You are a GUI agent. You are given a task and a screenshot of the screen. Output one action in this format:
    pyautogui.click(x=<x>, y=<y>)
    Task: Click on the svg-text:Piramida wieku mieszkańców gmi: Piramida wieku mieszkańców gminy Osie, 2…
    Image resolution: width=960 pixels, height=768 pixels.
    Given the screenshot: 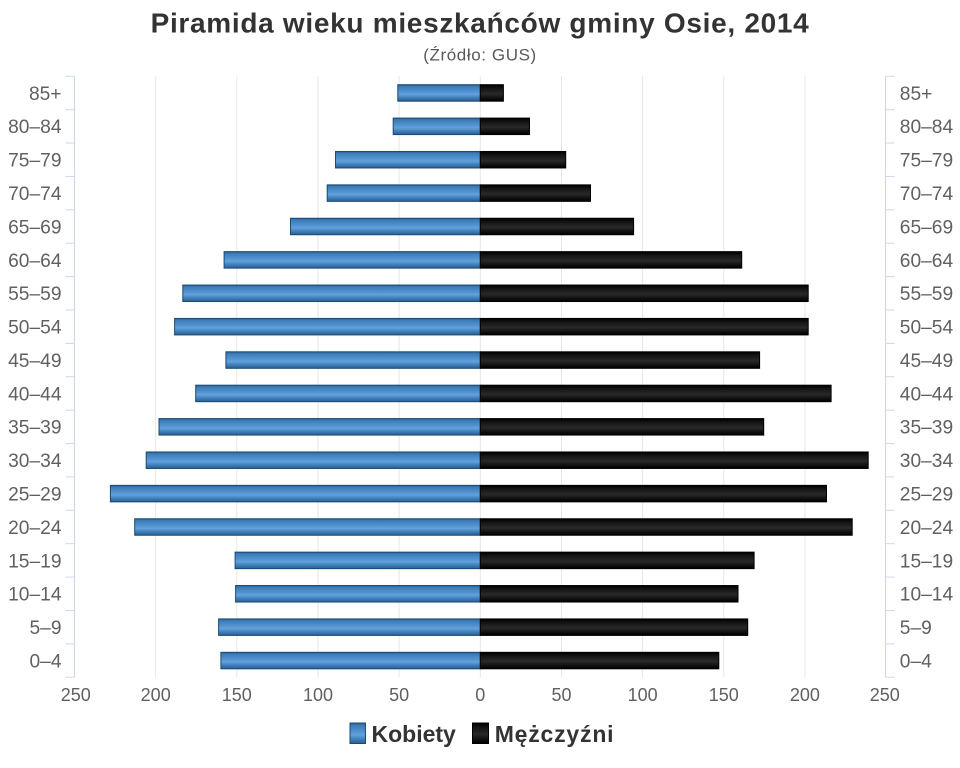 What is the action you would take?
    pyautogui.click(x=480, y=23)
    